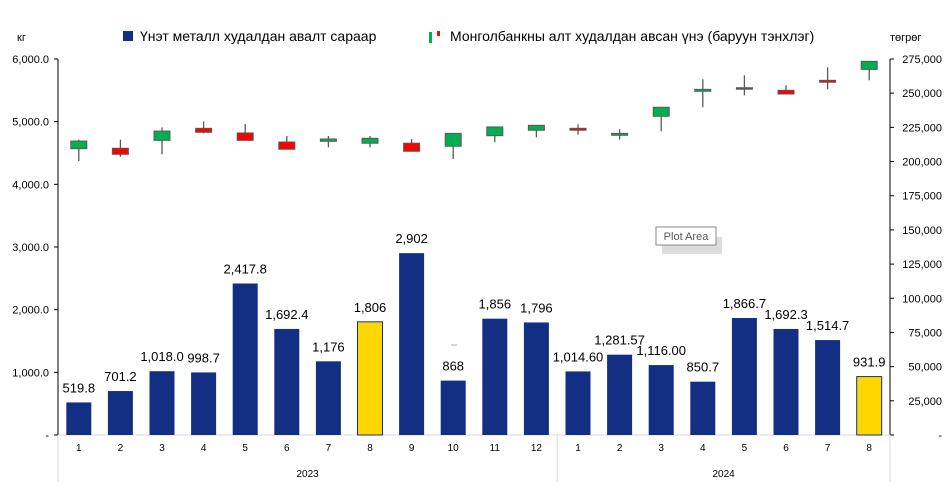  Describe the element at coordinates (922, 60) in the screenshot. I see `right-tick-label: 275,000` at that location.